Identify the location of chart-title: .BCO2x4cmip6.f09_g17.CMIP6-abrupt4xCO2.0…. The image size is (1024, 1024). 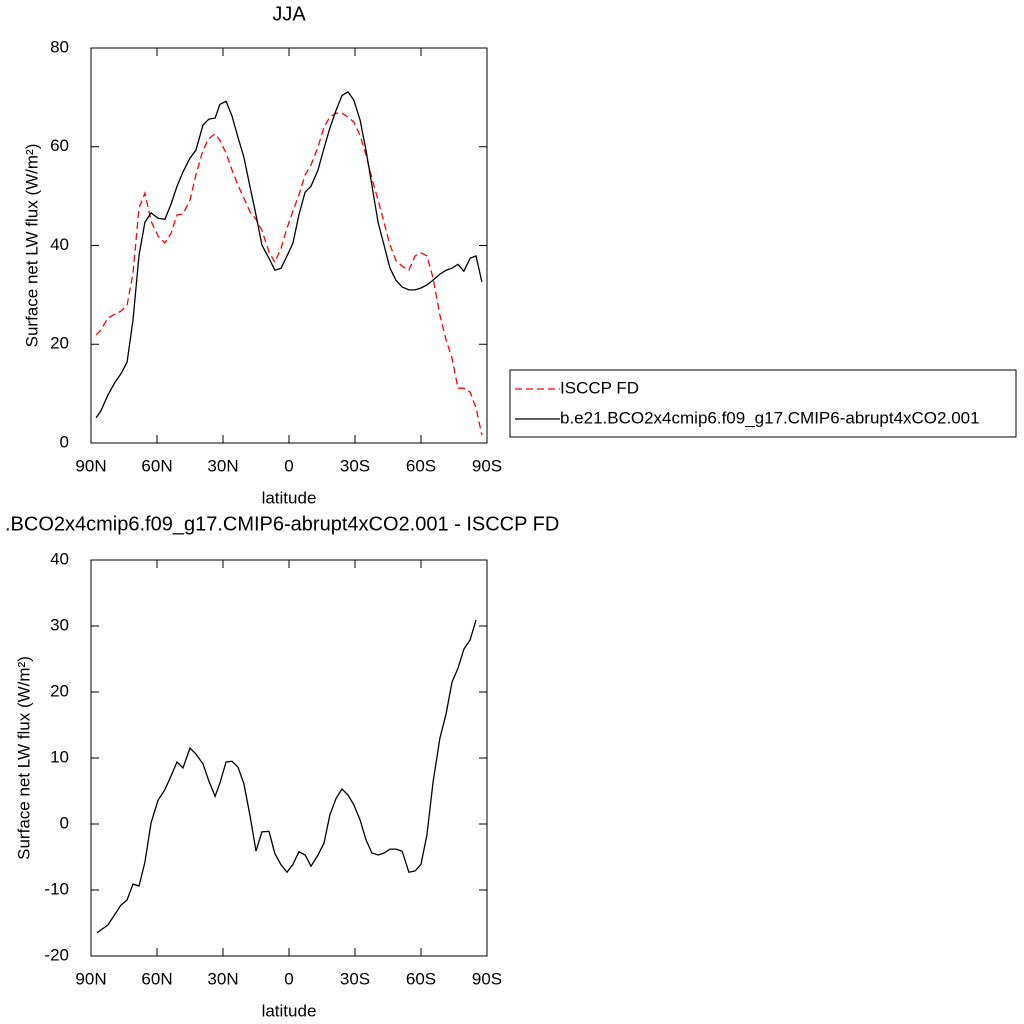
(282, 524).